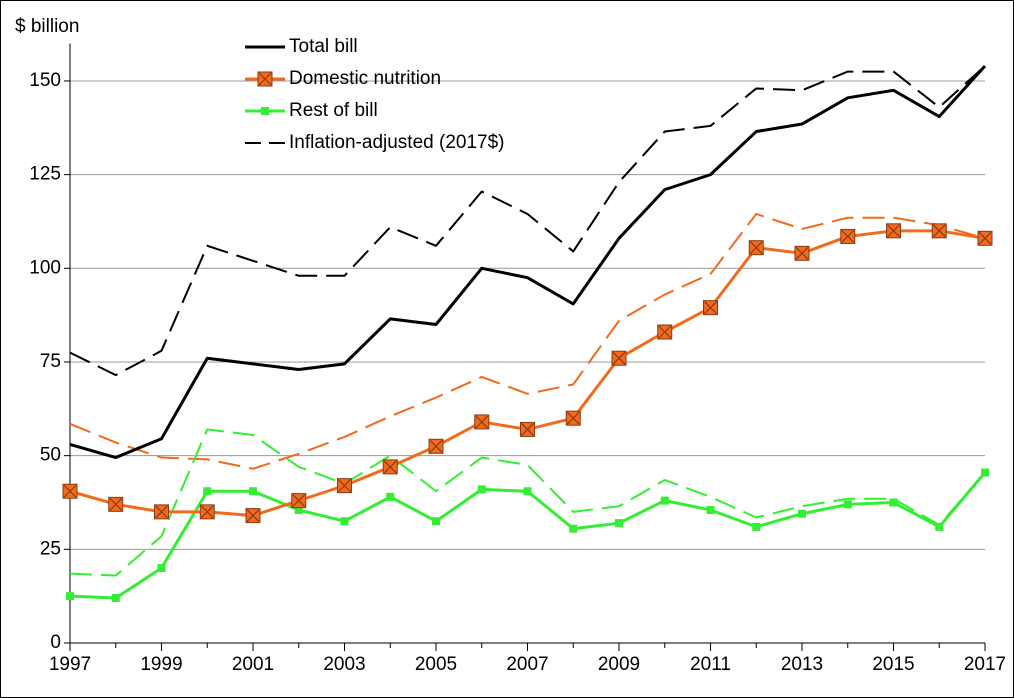 The image size is (1014, 698). I want to click on legend-label: Rest of bill, so click(333, 110).